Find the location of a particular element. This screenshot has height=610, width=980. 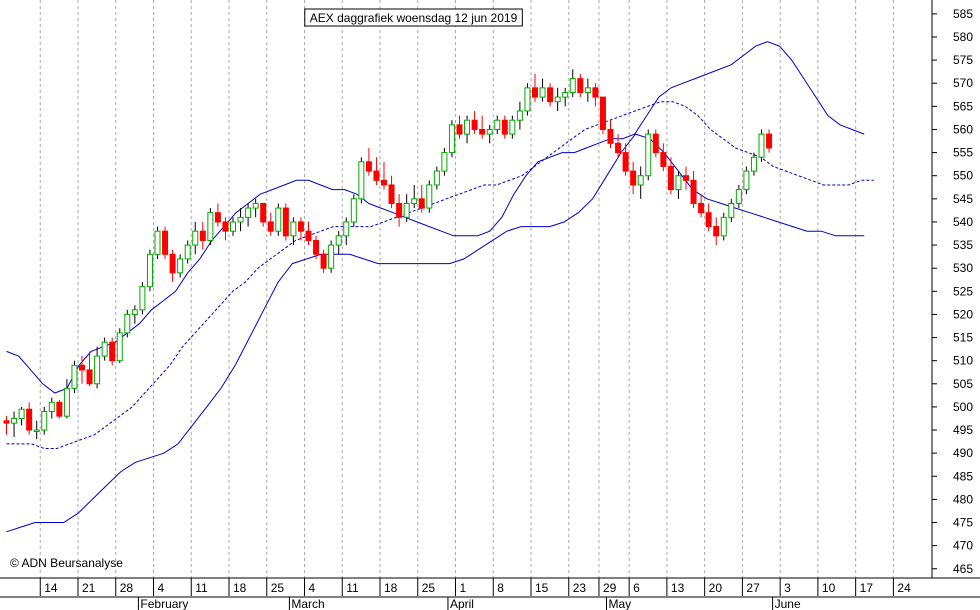

y-tick-label: 585 is located at coordinates (963, 14).